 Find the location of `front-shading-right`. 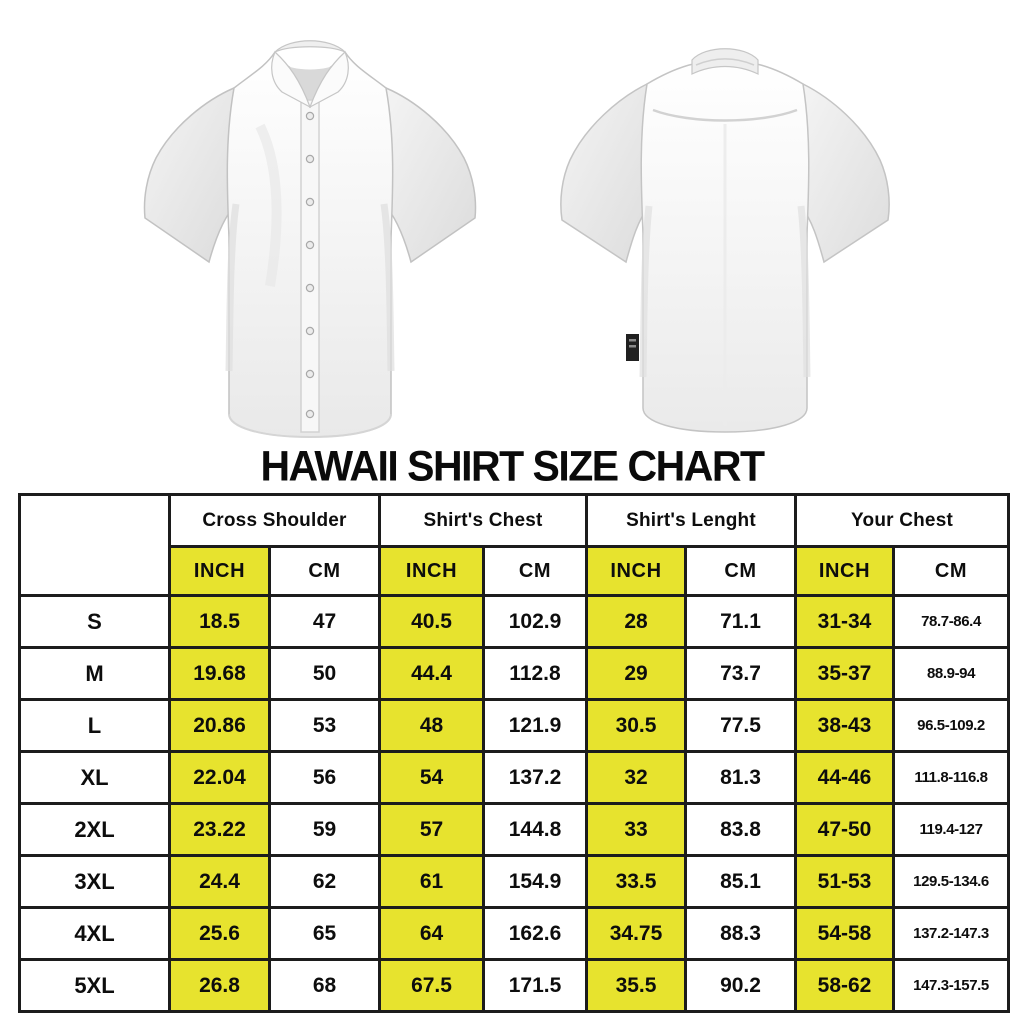

front-shading-right is located at coordinates (387, 287).